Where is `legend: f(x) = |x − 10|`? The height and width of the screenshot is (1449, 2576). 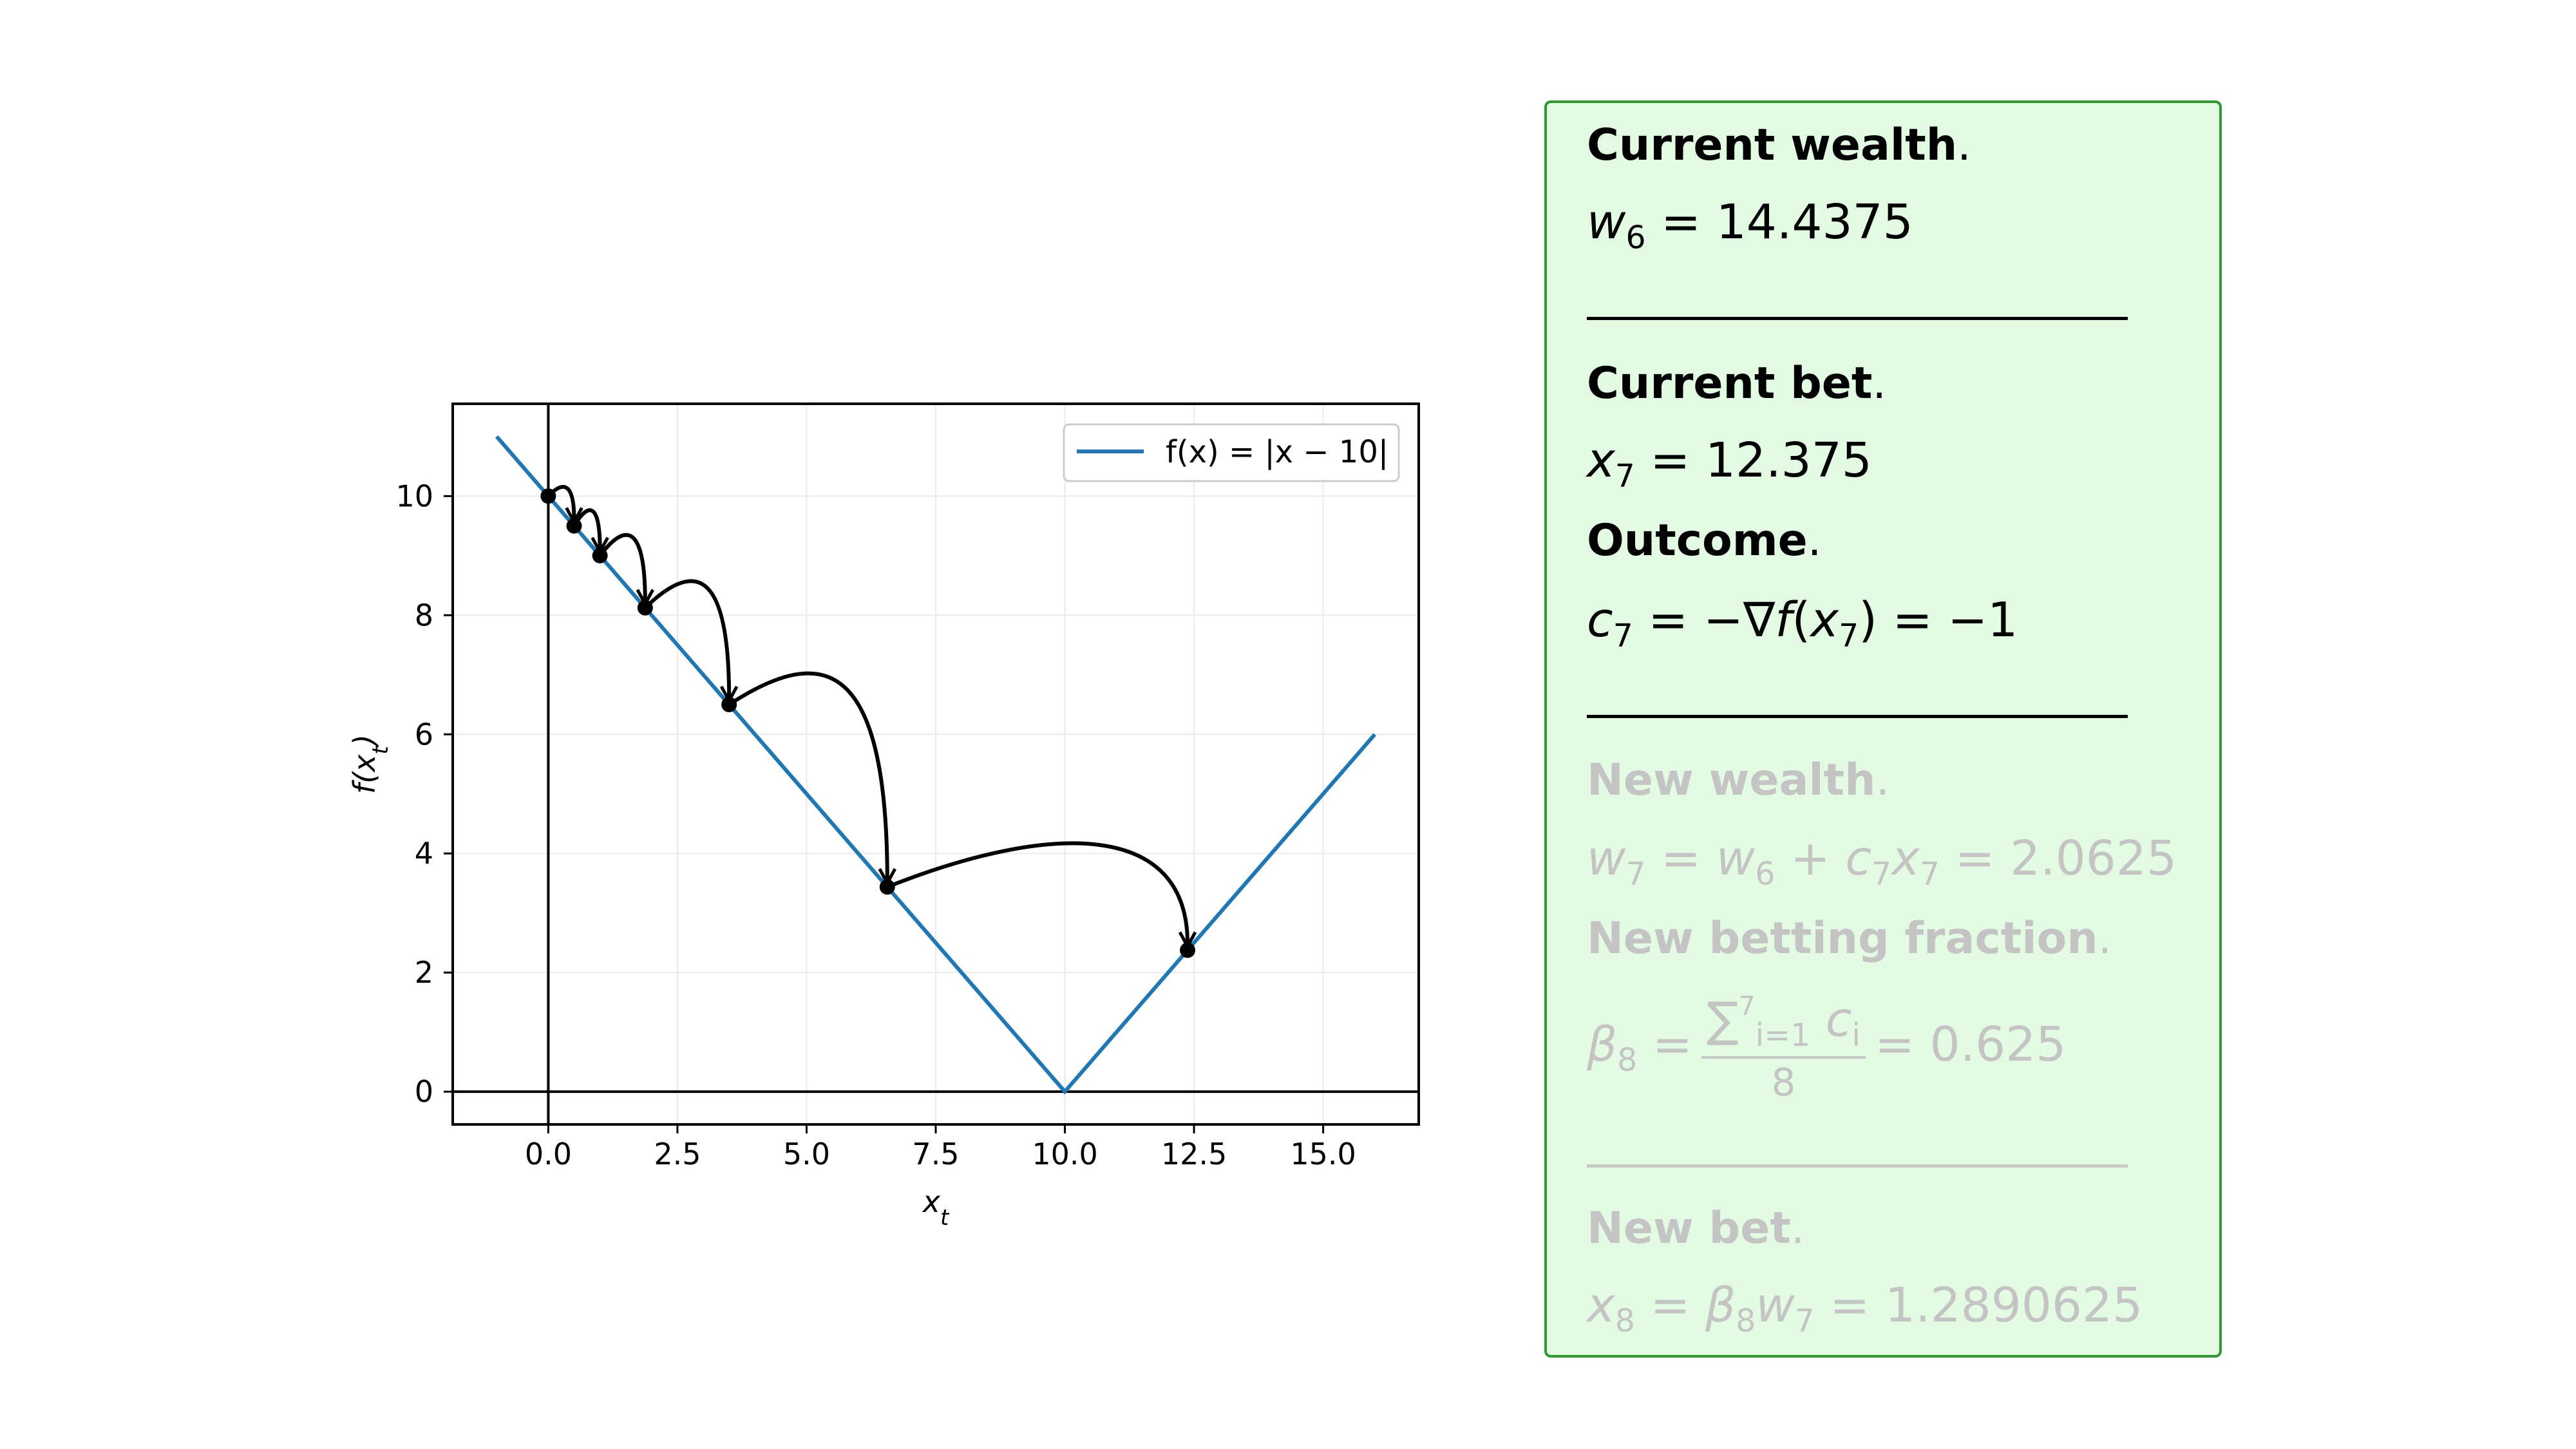 legend: f(x) = |x − 10| is located at coordinates (1231, 452).